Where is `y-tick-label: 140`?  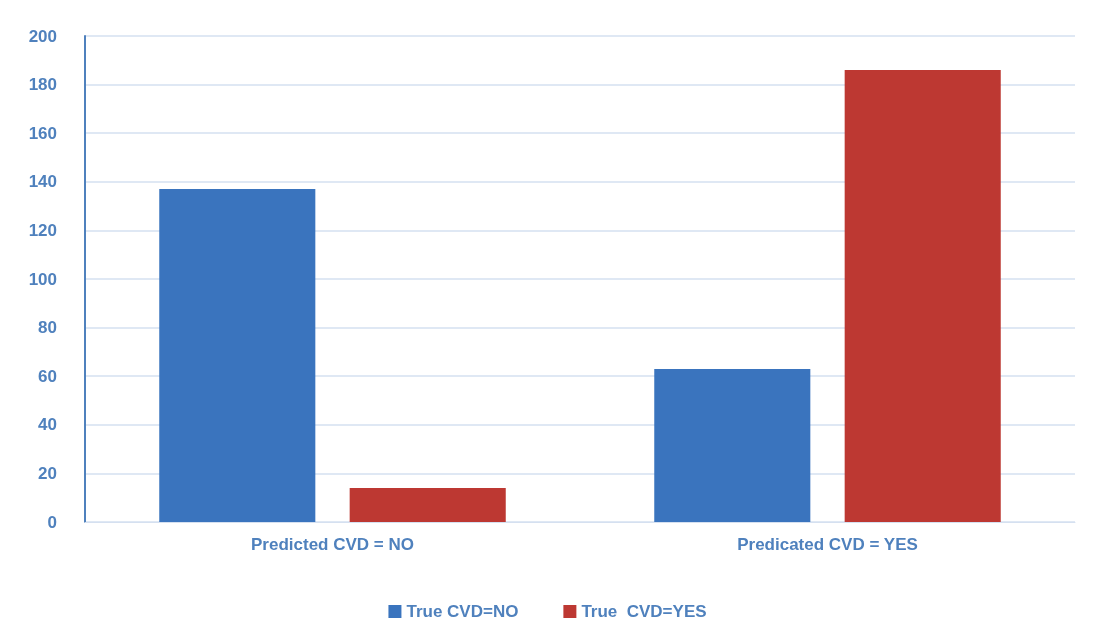 y-tick-label: 140 is located at coordinates (42, 182).